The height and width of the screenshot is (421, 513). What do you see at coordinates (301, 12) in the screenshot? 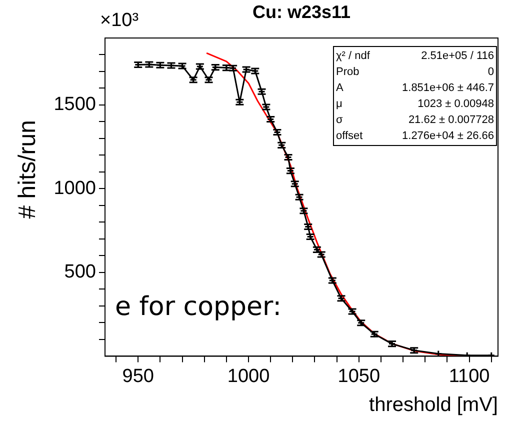
I see `chart-title: Cu: w23s11` at bounding box center [301, 12].